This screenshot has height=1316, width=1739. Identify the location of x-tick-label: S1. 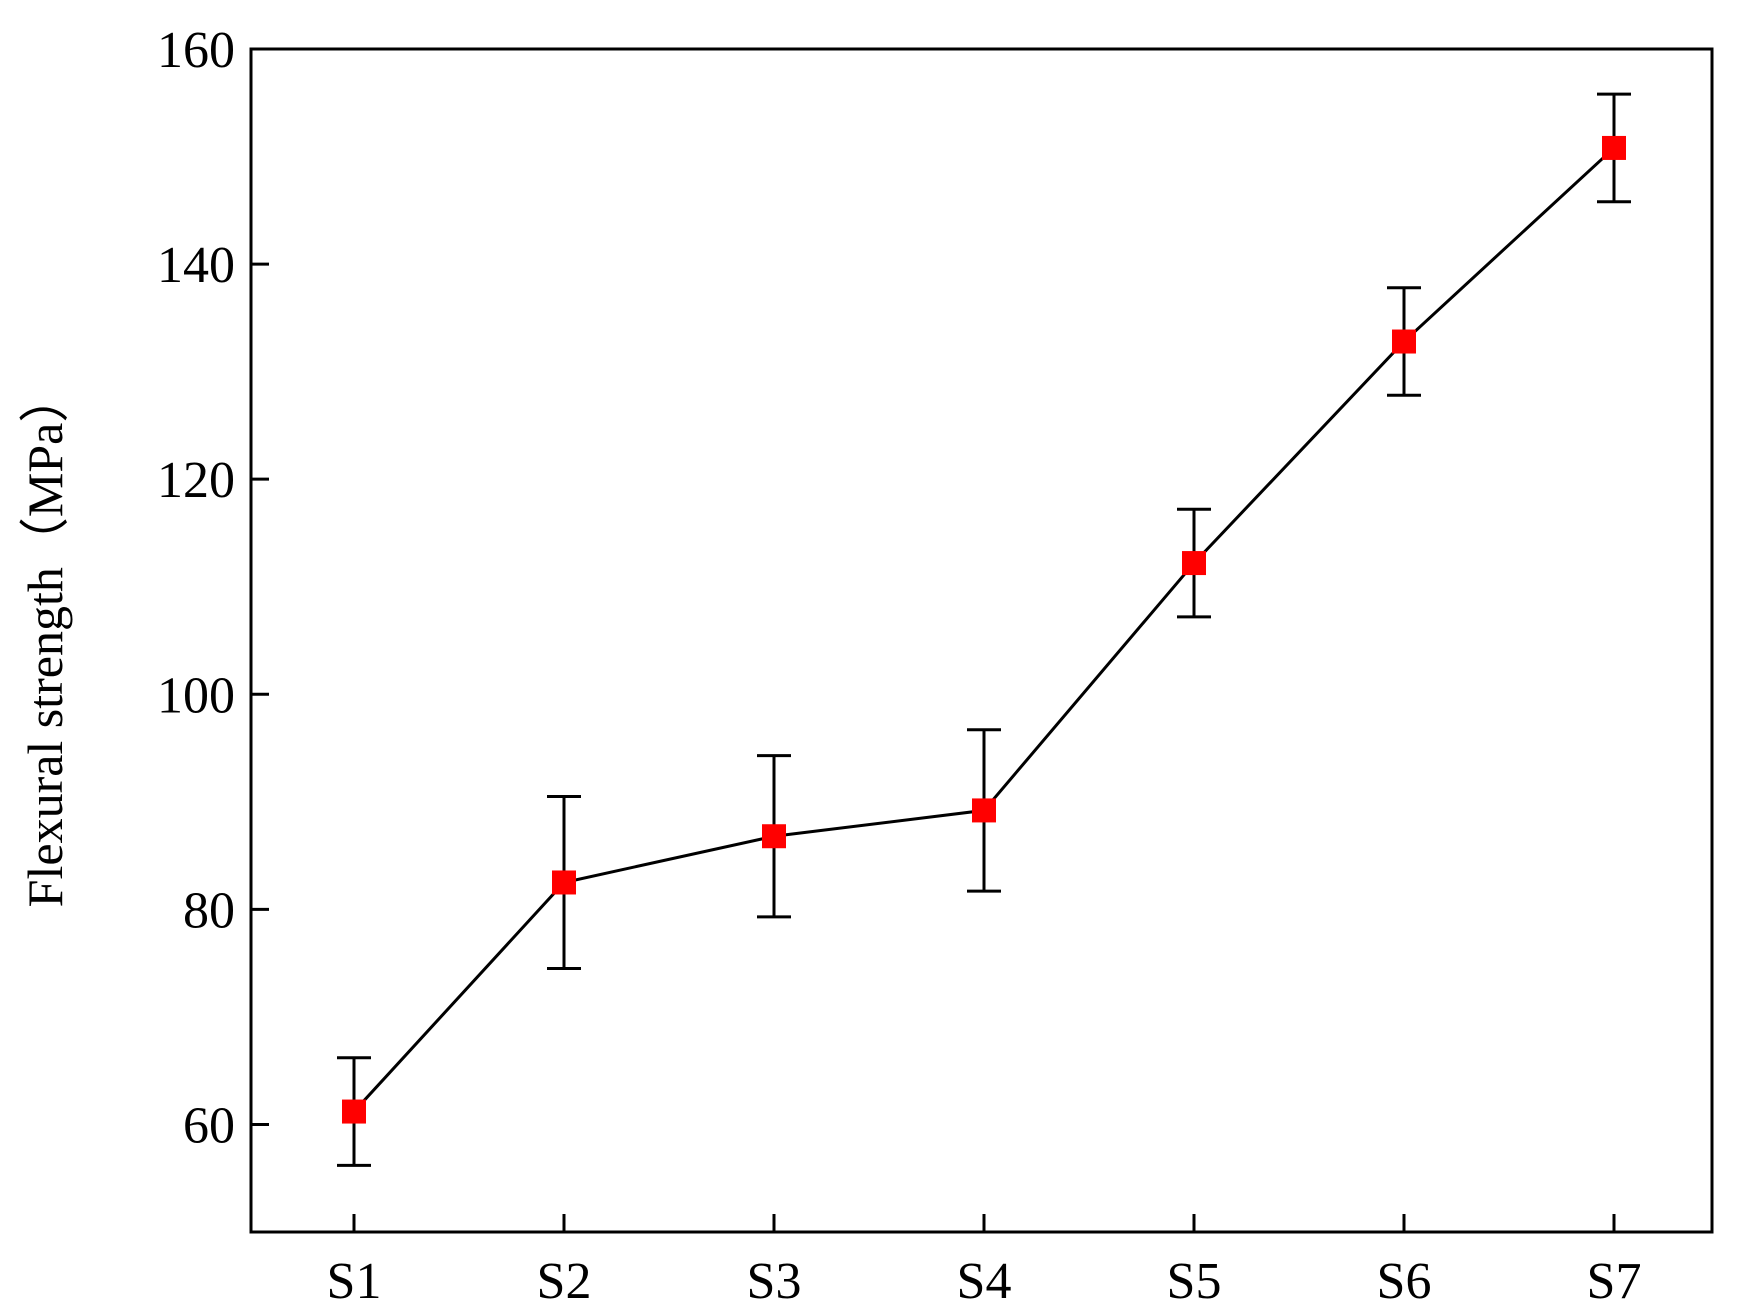
(354, 1281).